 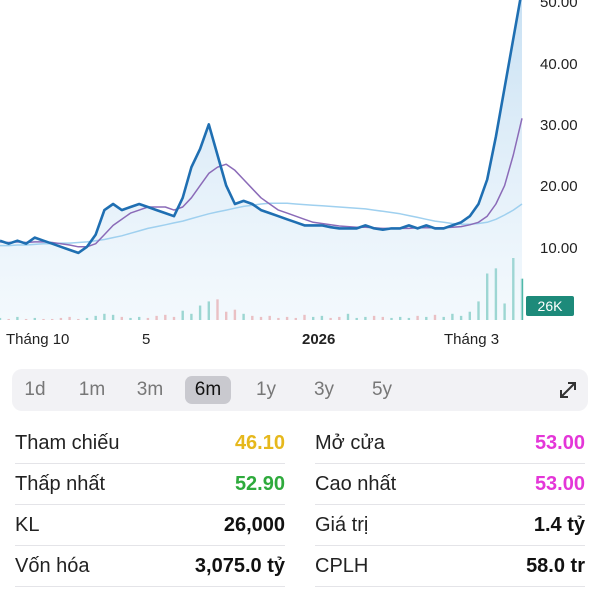 What do you see at coordinates (350, 443) in the screenshot?
I see `stat-label: Mở cửa` at bounding box center [350, 443].